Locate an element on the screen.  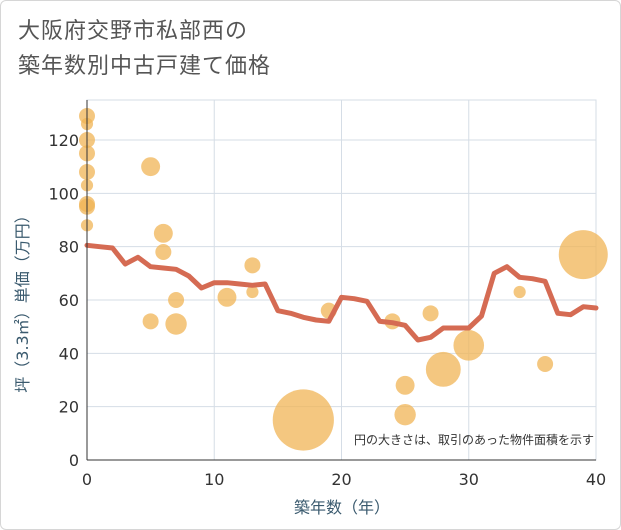
x-tick-label: 40 is located at coordinates (596, 479).